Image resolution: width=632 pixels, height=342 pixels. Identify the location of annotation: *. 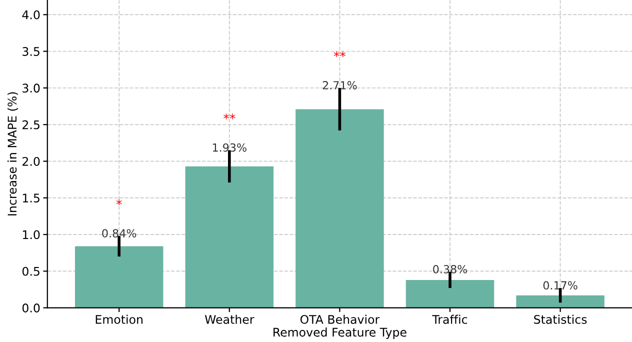
(119, 202).